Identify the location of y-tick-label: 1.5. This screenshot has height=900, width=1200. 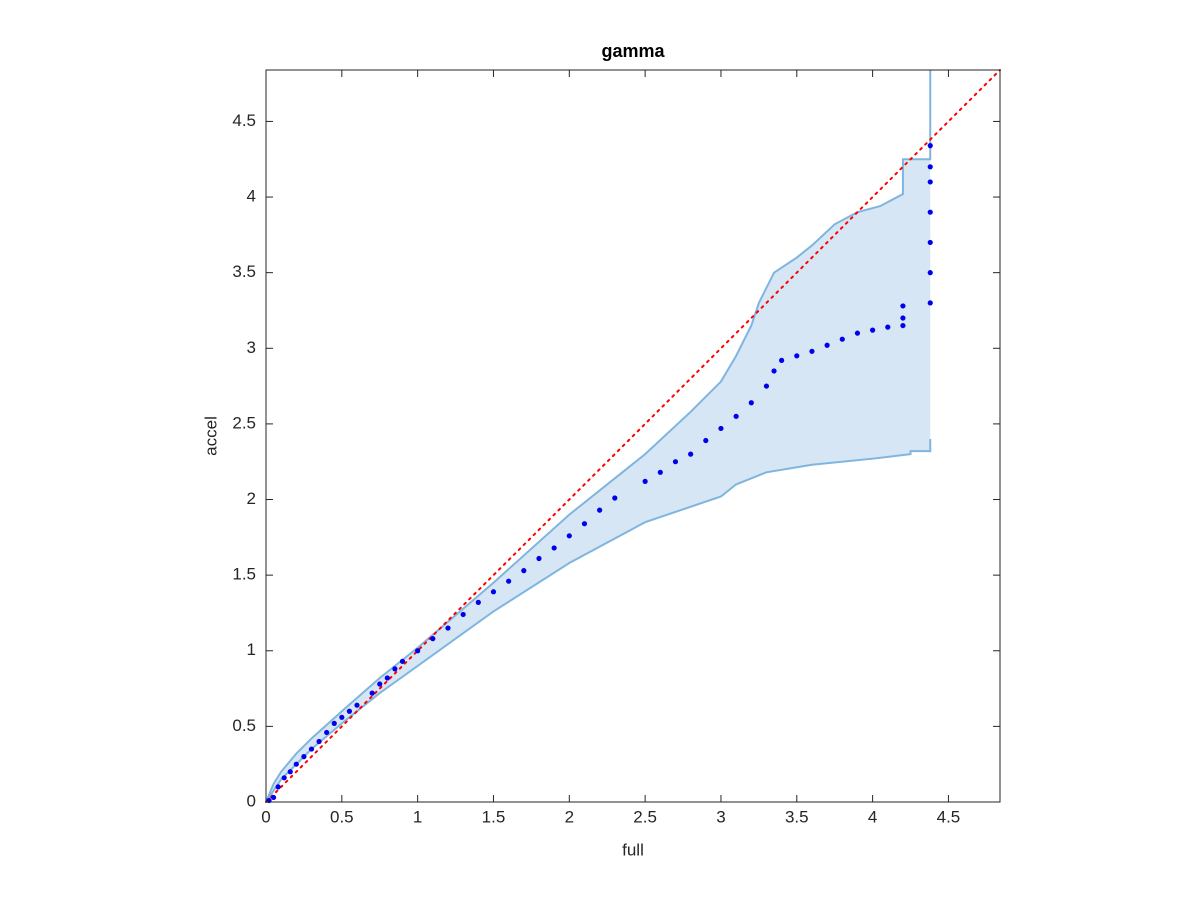
(244, 574).